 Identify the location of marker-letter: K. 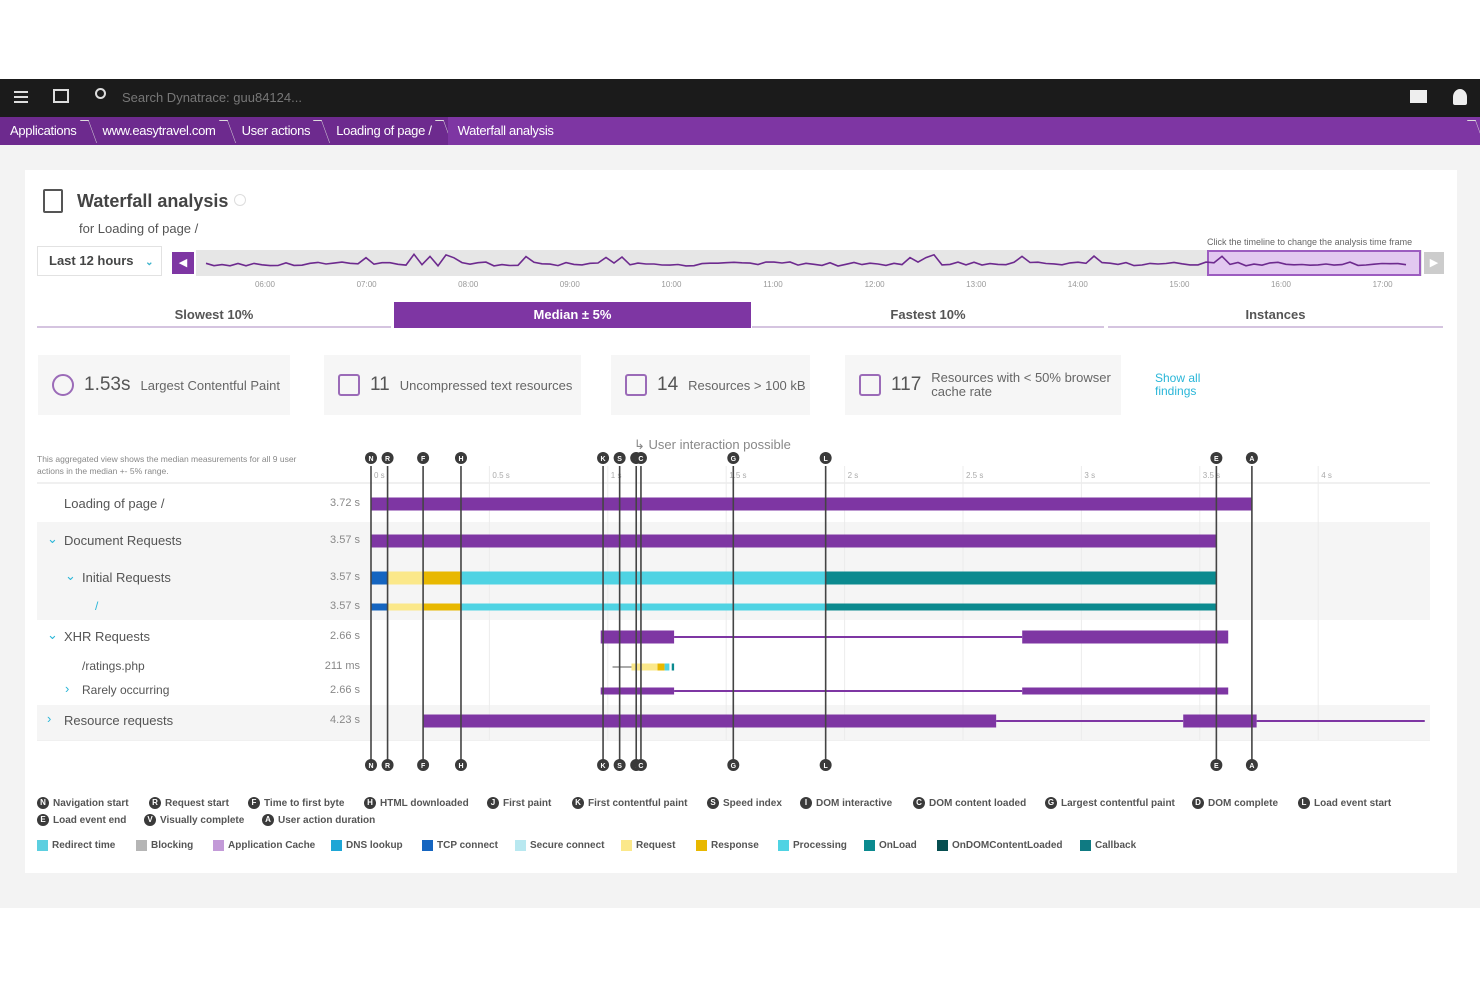
(603, 459).